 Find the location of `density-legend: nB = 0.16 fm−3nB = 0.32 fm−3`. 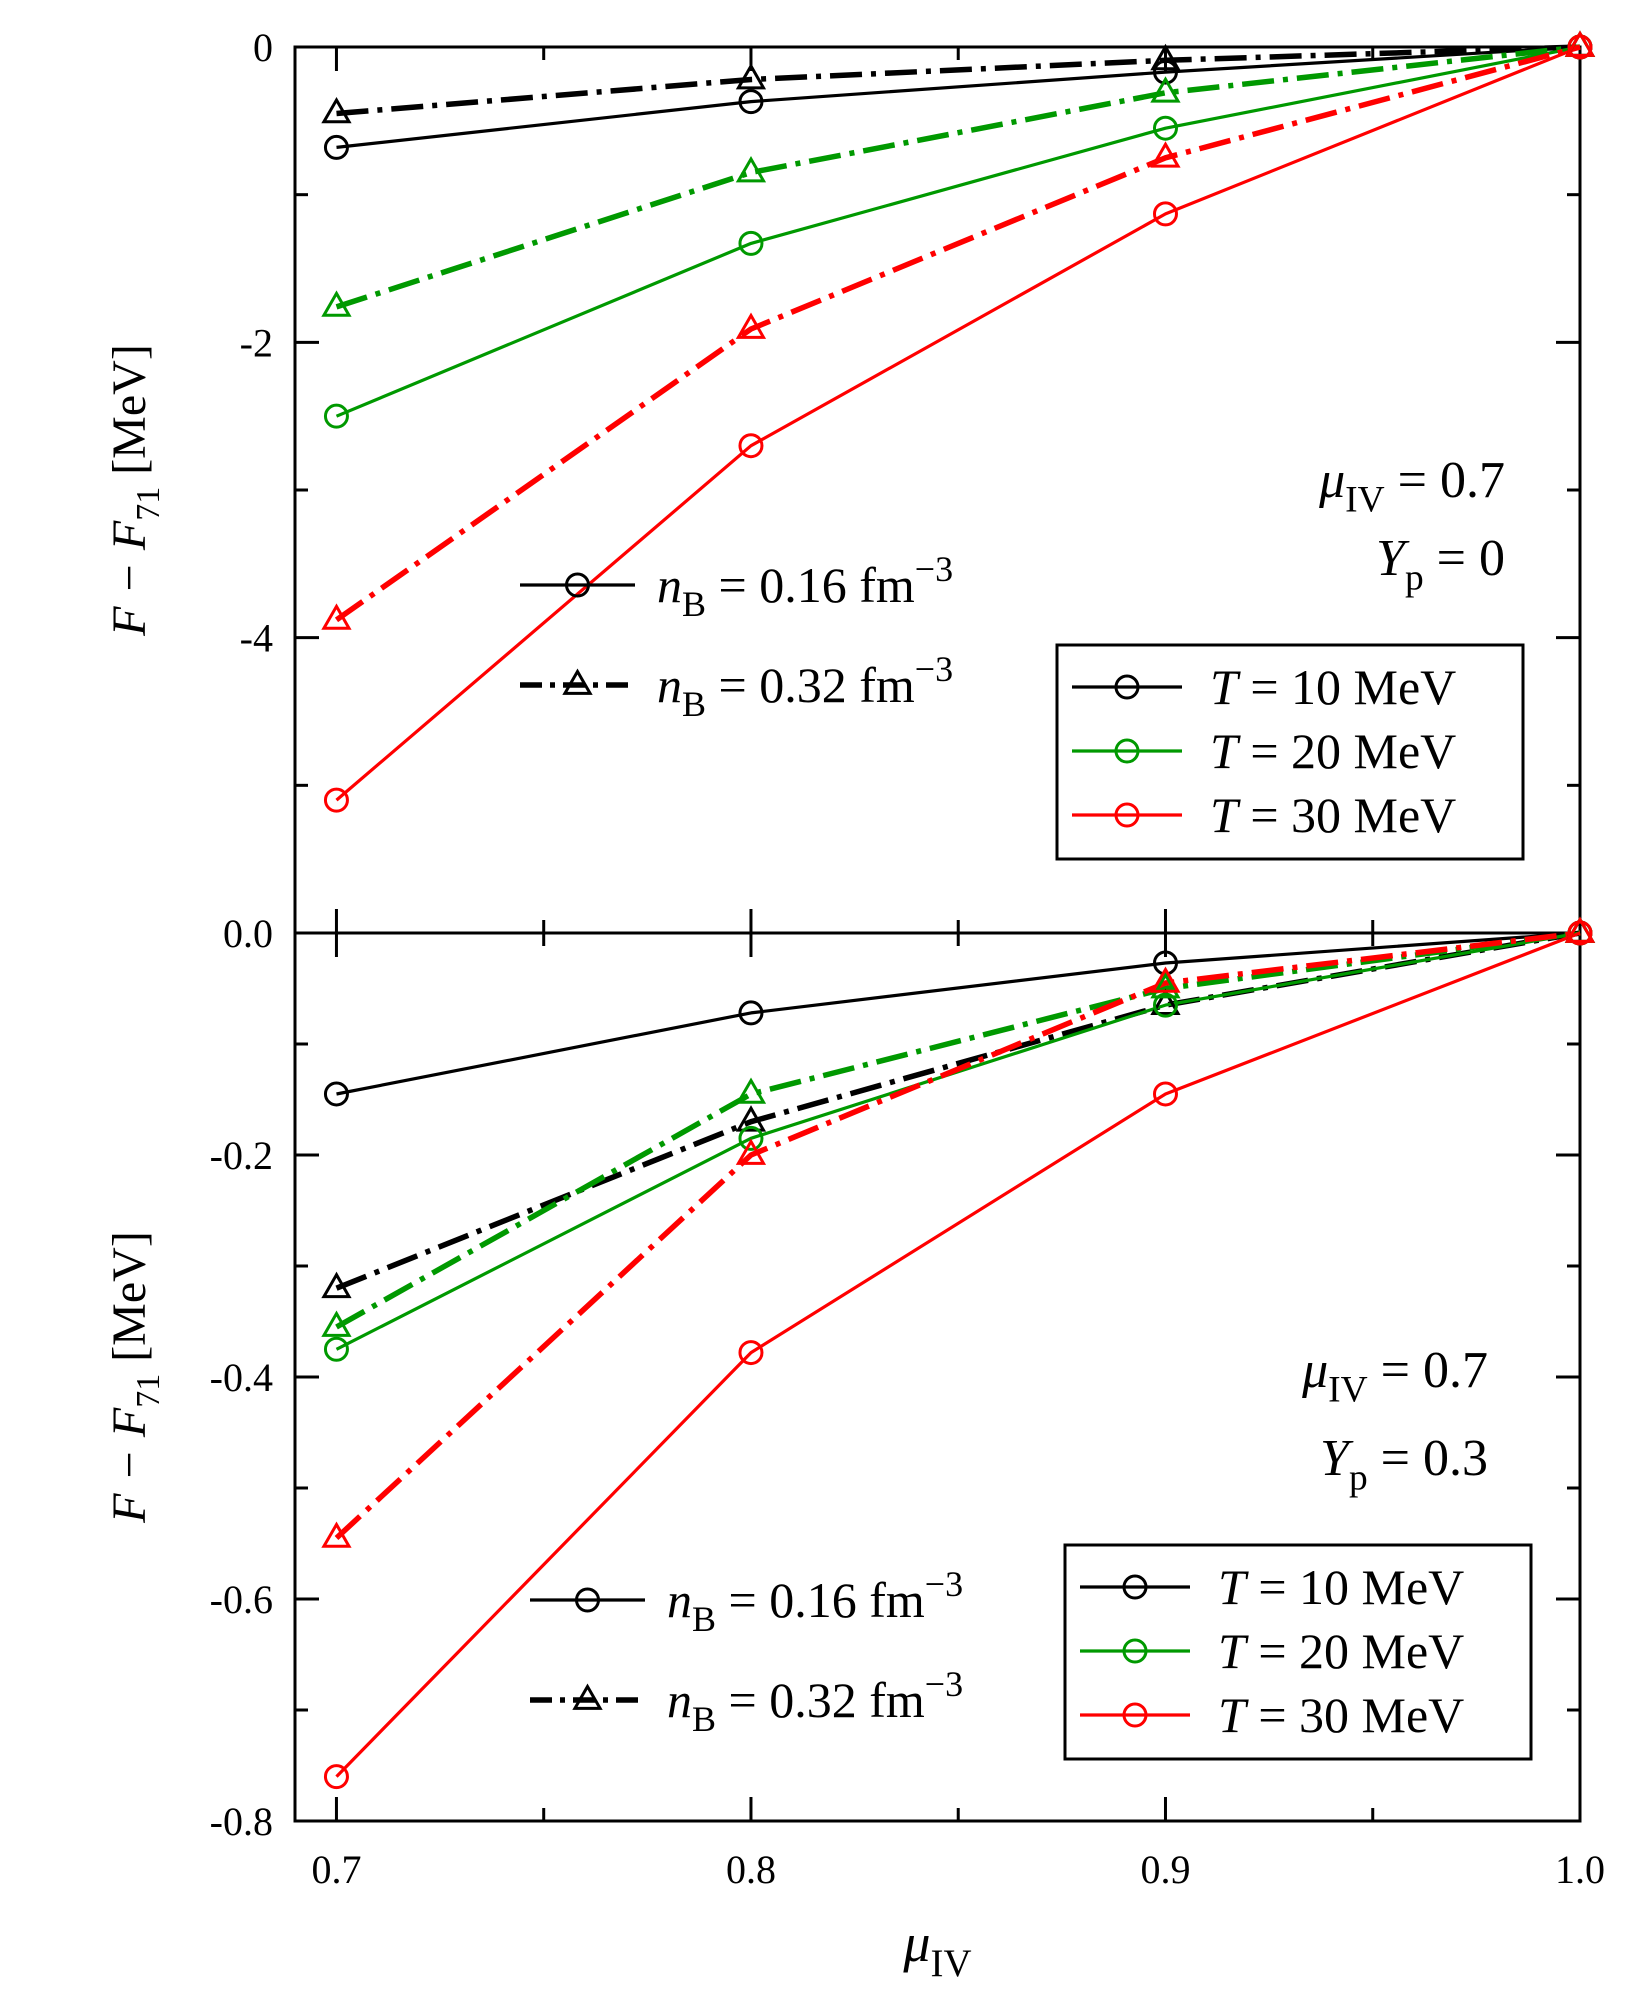

density-legend: nB = 0.16 fm−3nB = 0.32 fm−3 is located at coordinates (736, 636).